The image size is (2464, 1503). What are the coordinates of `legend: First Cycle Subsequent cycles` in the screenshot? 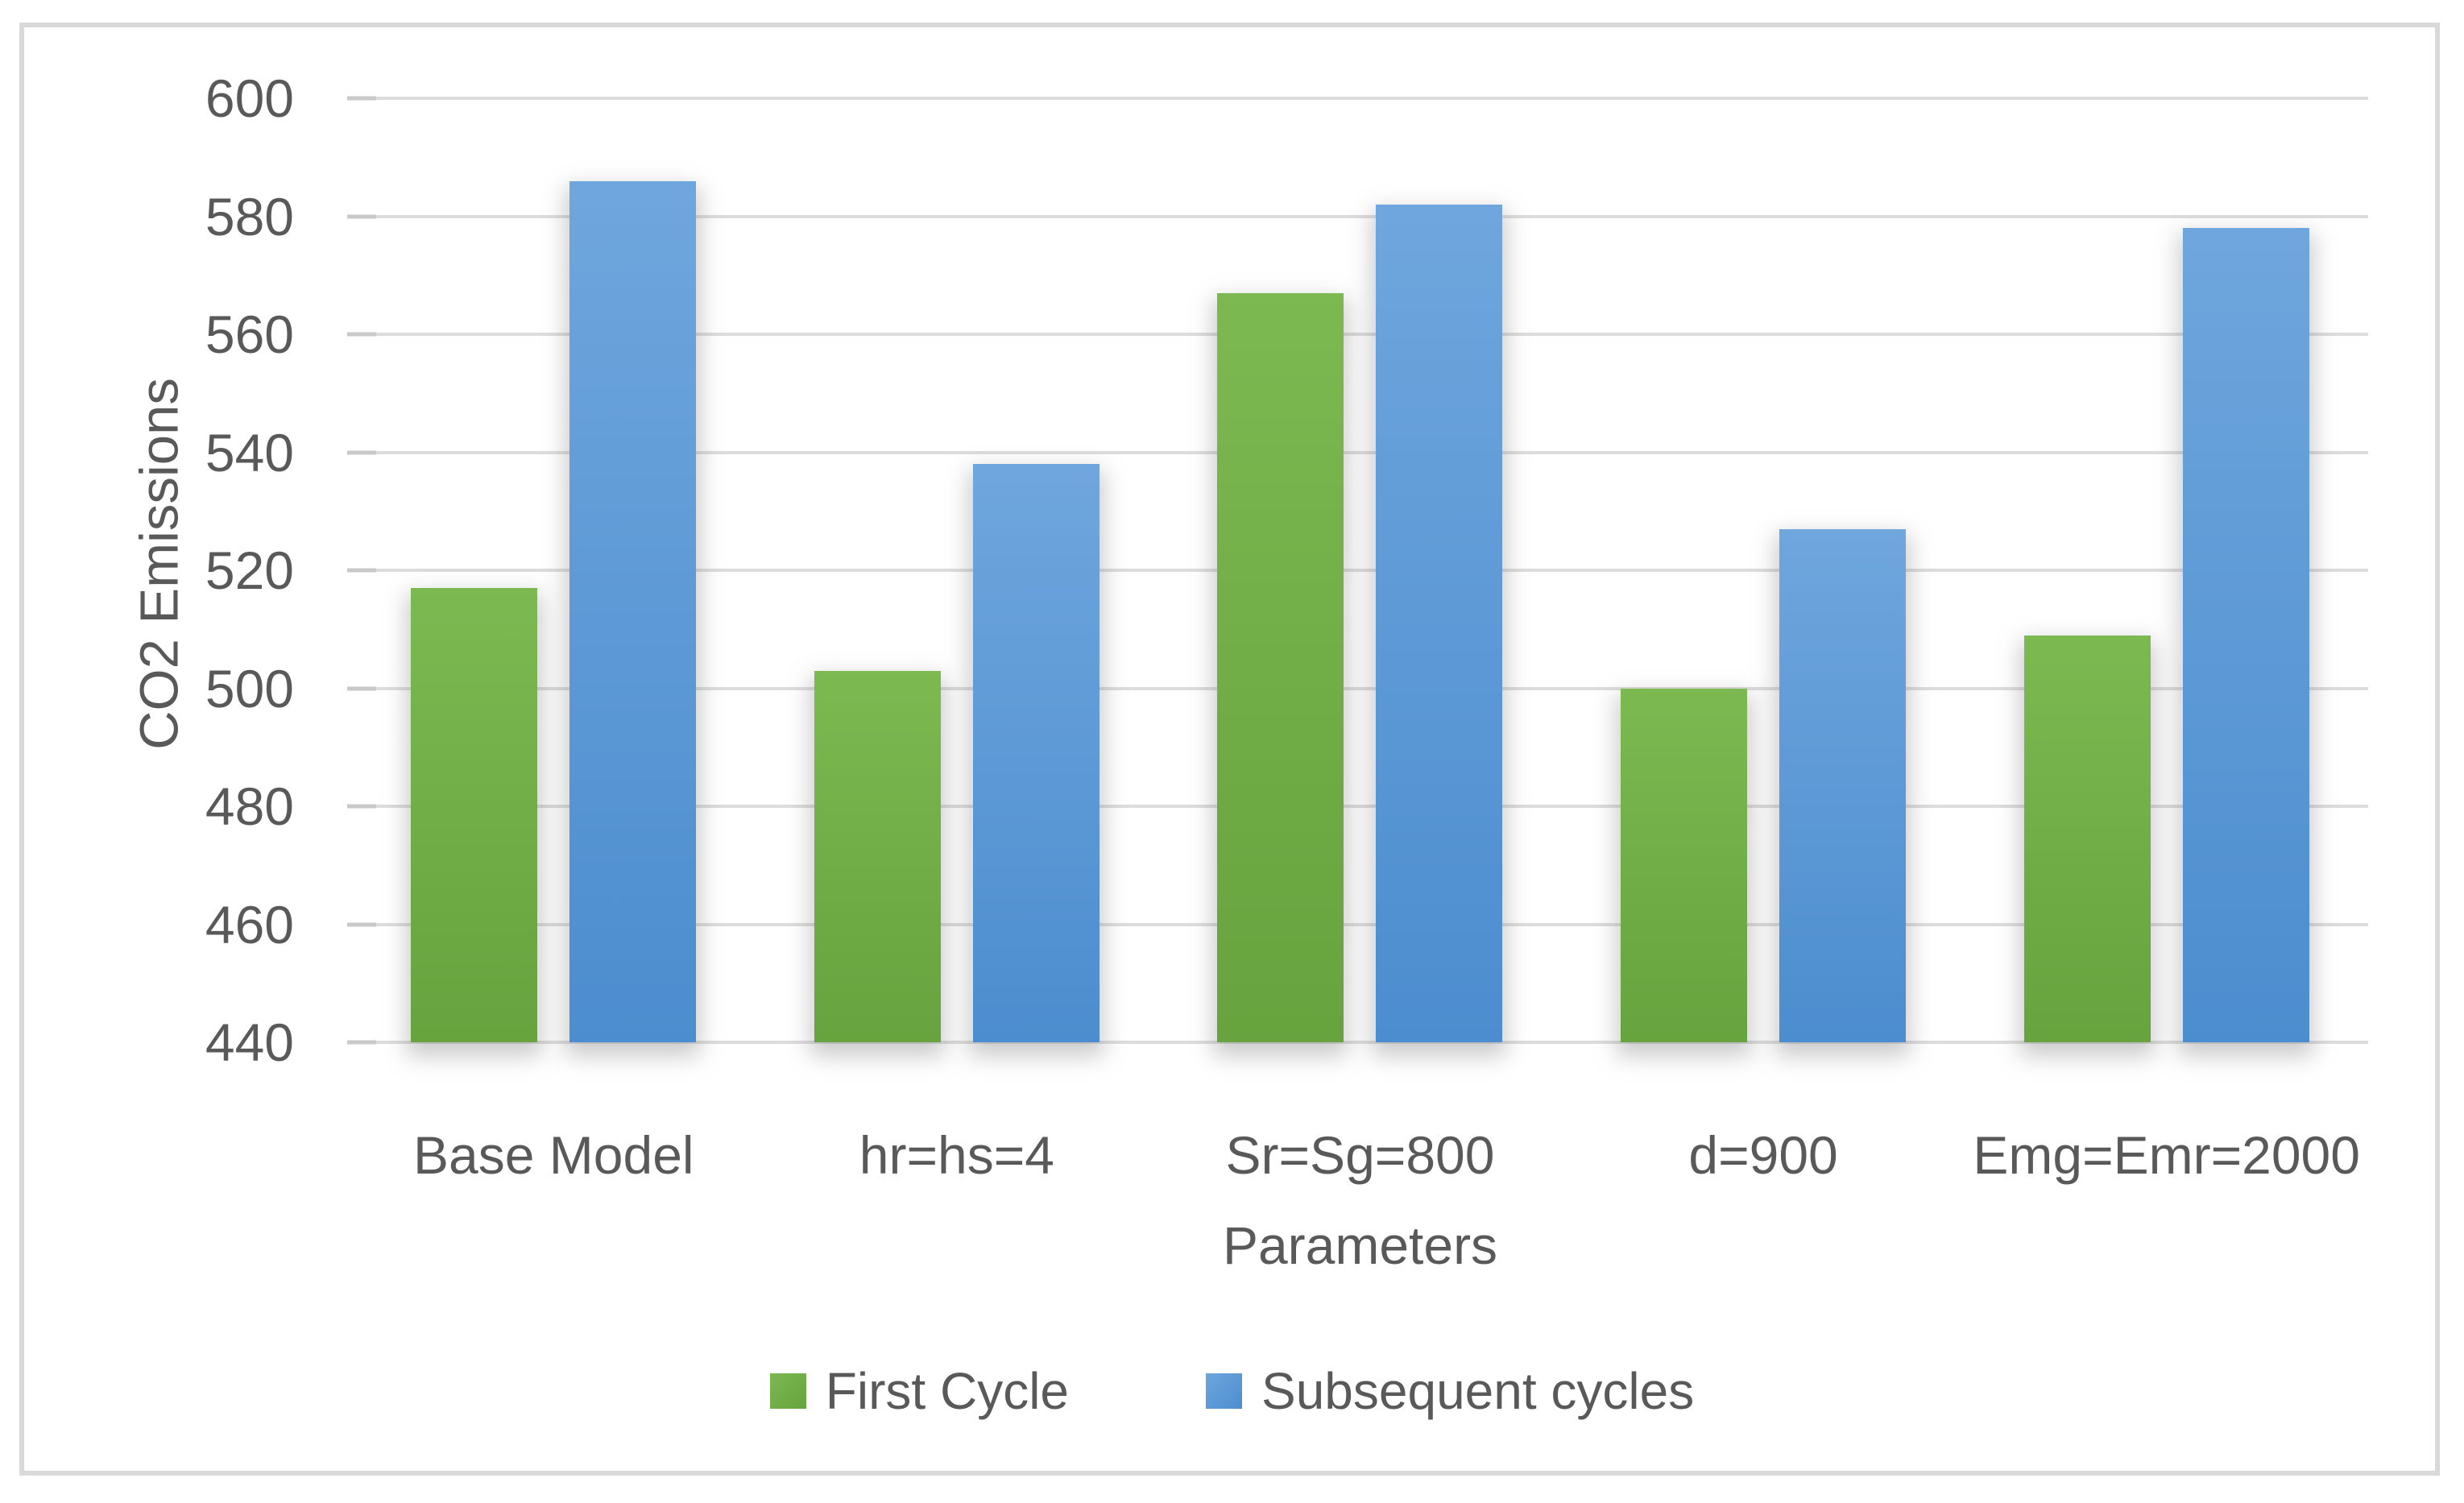 It's located at (1232, 1391).